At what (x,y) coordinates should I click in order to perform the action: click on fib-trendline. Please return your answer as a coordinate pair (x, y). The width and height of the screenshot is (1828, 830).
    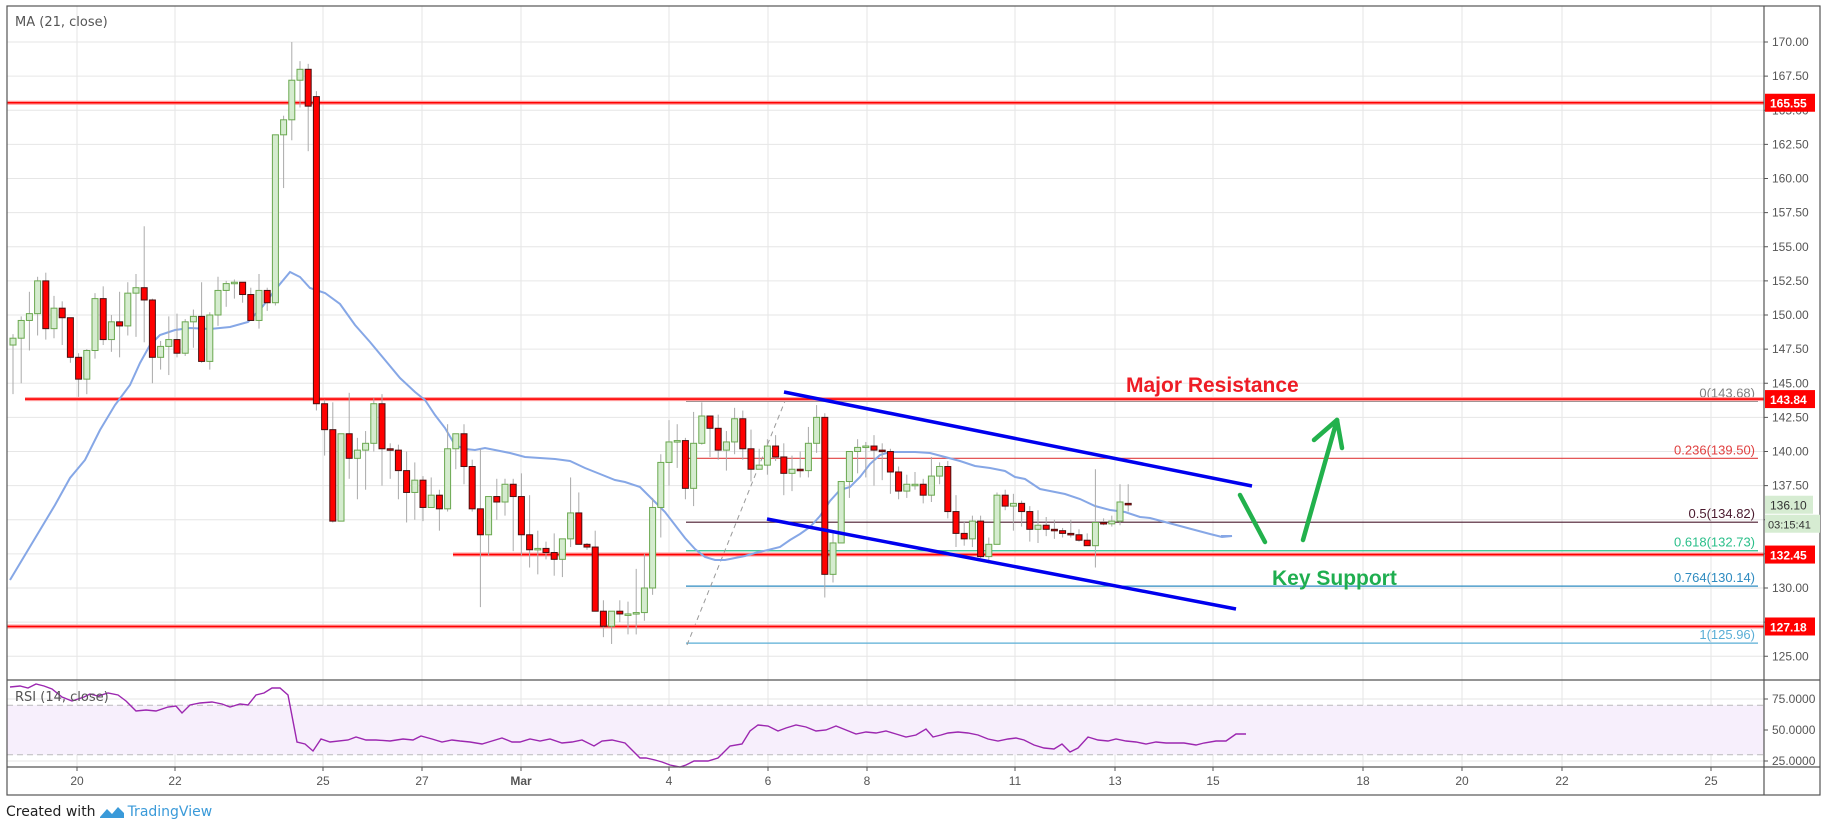
    Looking at the image, I should click on (736, 523).